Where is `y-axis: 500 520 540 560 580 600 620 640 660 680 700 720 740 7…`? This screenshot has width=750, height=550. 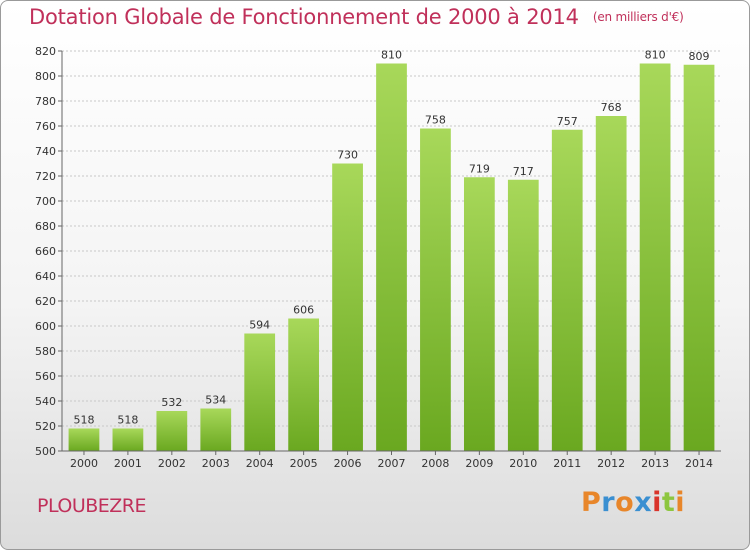 y-axis: 500 520 540 560 580 600 620 640 660 680 700 720 740 7… is located at coordinates (49, 251).